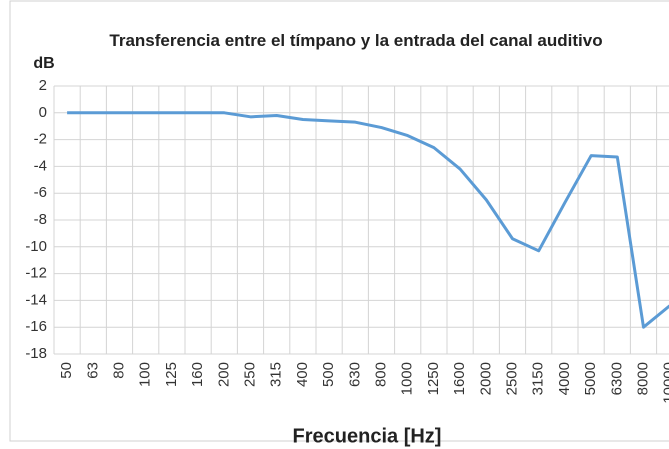 This screenshot has width=669, height=449. I want to click on x-tick-label: 3150, so click(538, 378).